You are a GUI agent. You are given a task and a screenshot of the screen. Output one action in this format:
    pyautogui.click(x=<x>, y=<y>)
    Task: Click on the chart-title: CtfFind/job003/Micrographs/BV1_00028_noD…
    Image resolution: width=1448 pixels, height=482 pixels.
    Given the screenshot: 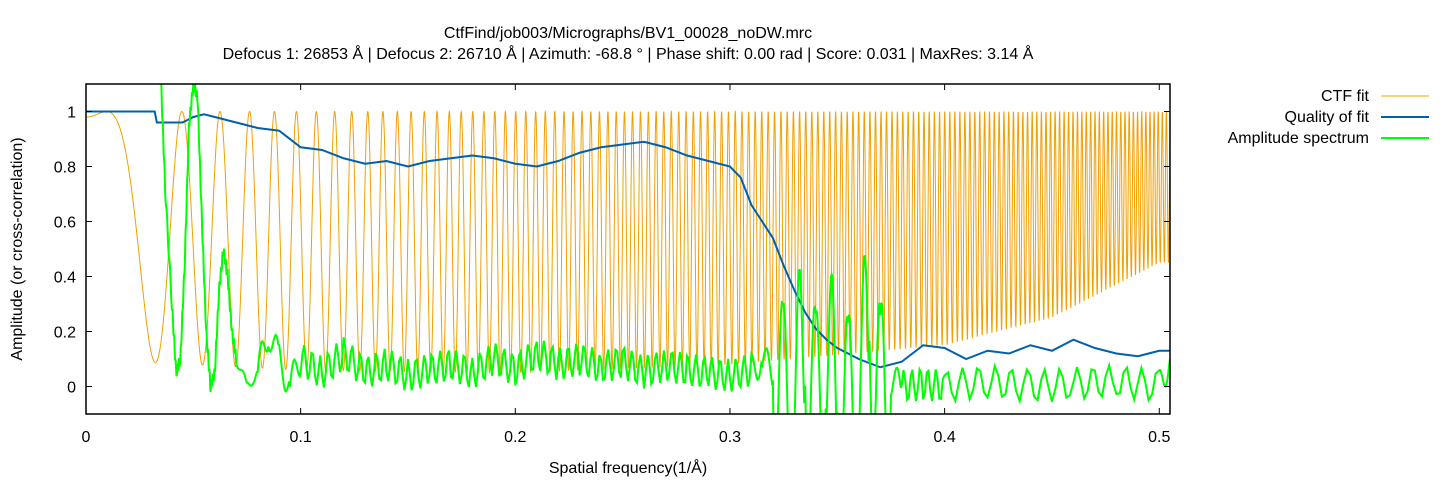 What is the action you would take?
    pyautogui.click(x=628, y=33)
    